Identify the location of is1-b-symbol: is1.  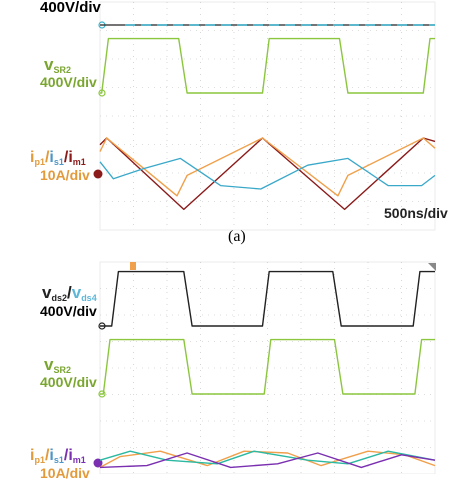
(56, 456).